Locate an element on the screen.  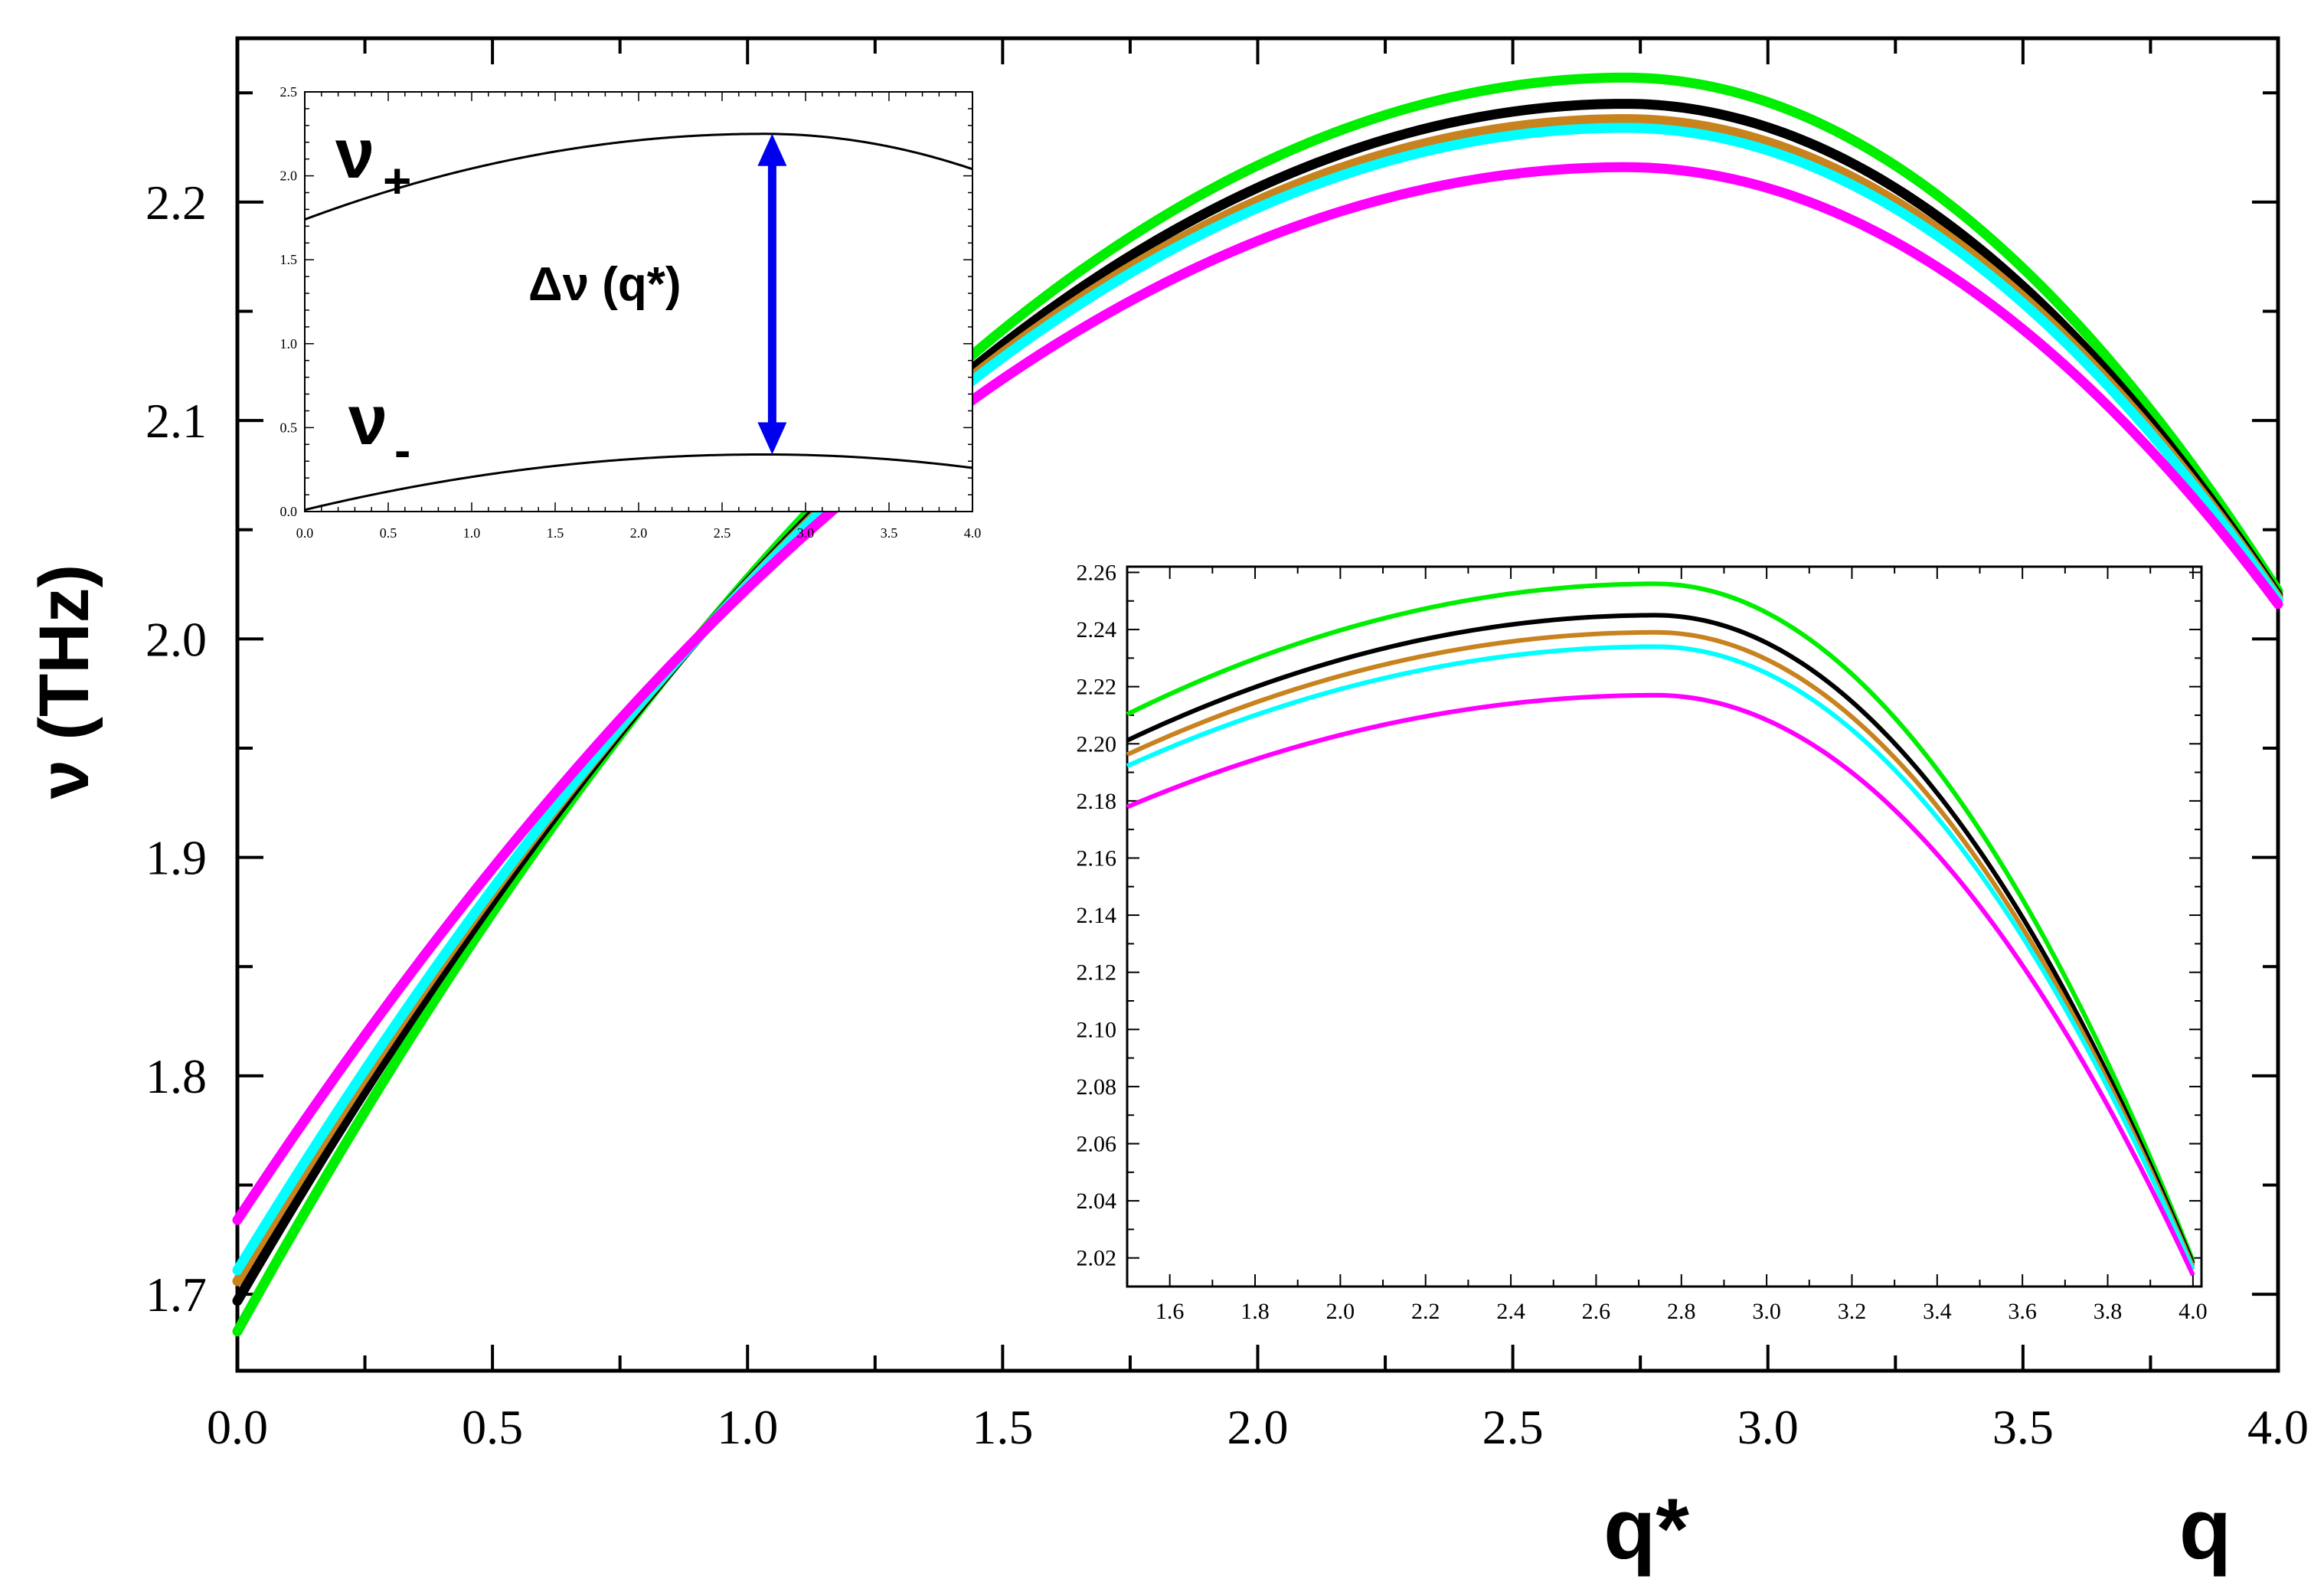
inset2-y-tick-label: 2.12 is located at coordinates (1097, 973).